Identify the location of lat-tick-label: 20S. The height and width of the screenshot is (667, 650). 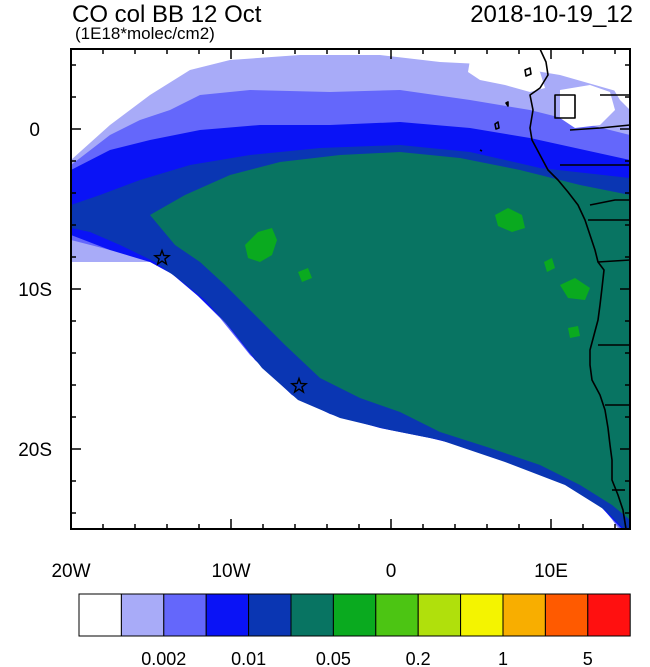
(35, 450).